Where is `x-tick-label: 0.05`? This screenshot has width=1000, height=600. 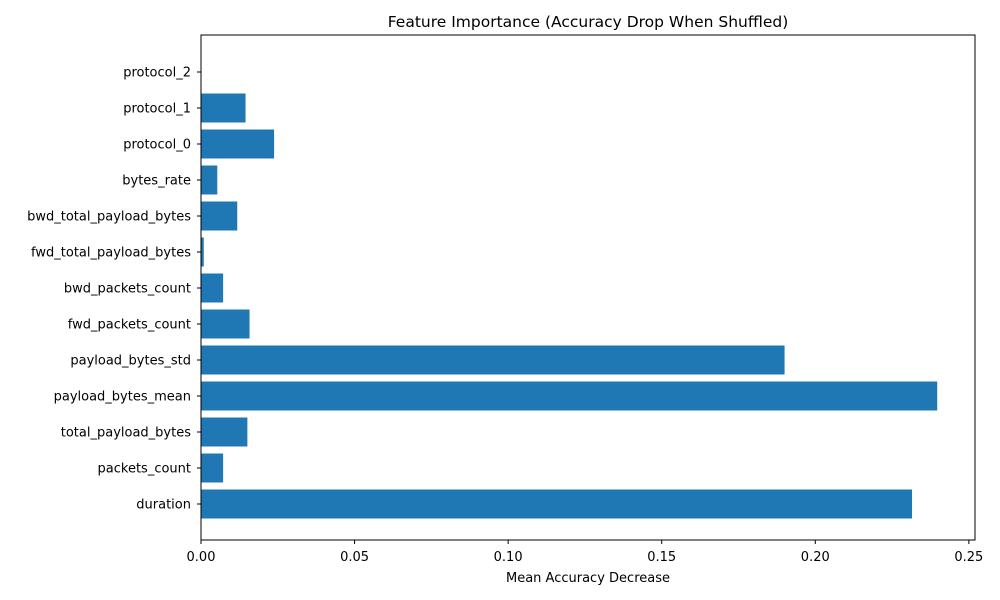 x-tick-label: 0.05 is located at coordinates (354, 557).